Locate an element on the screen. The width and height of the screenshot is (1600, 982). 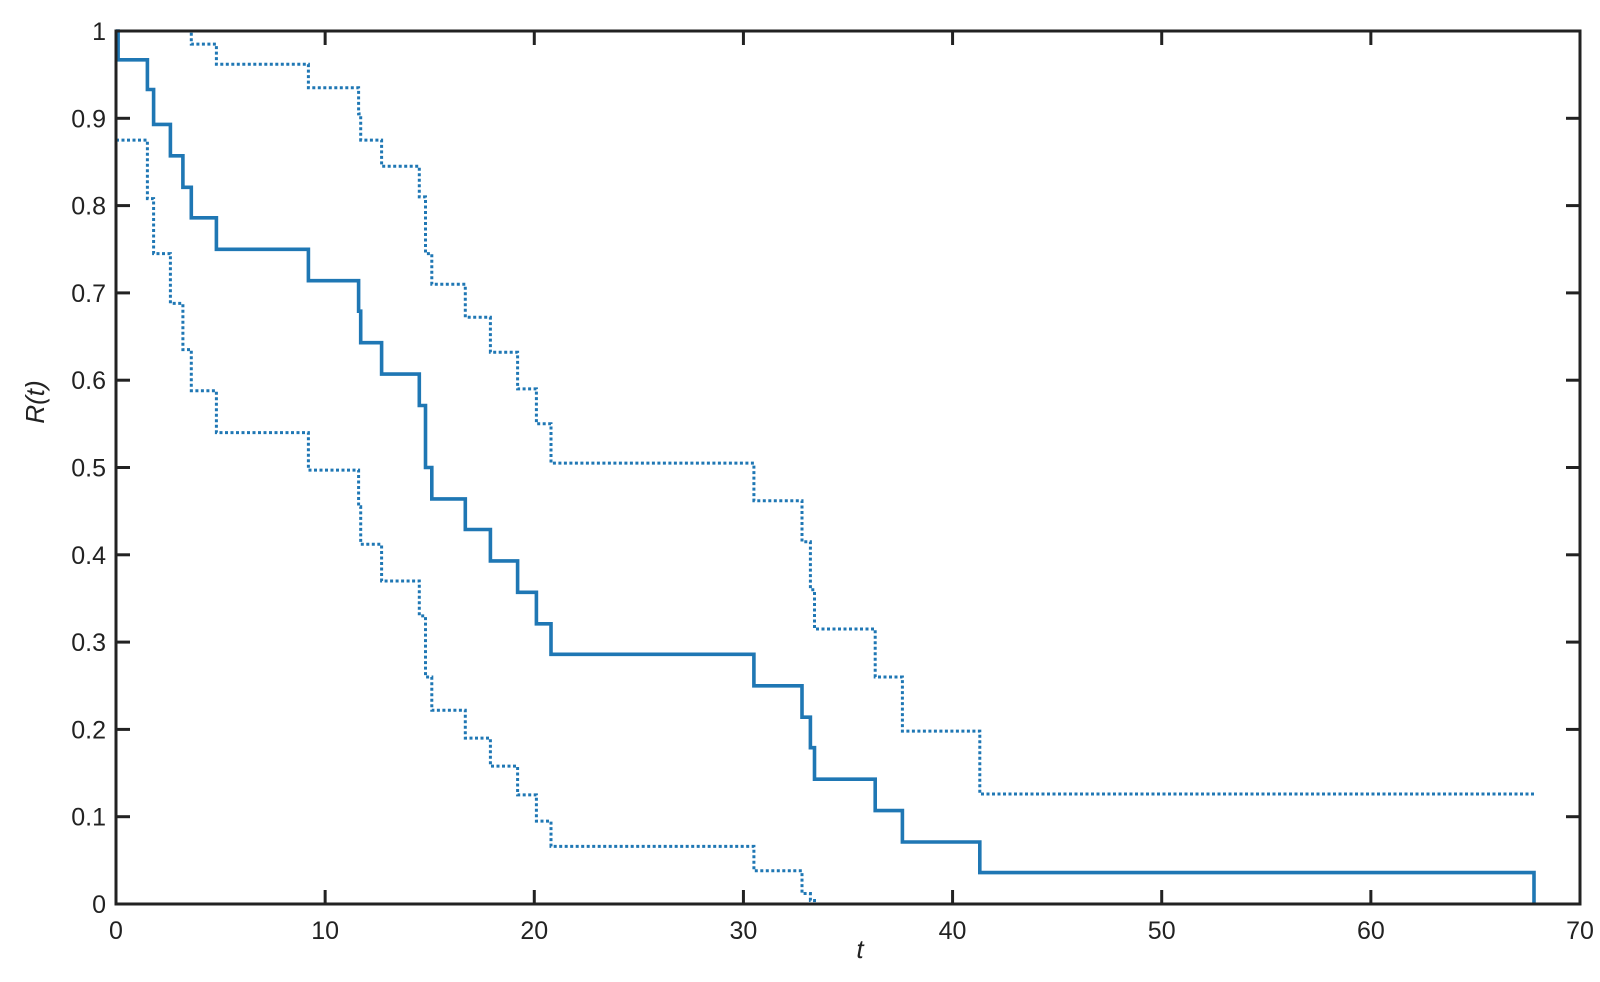
y-axis-label: R(t) is located at coordinates (35, 401).